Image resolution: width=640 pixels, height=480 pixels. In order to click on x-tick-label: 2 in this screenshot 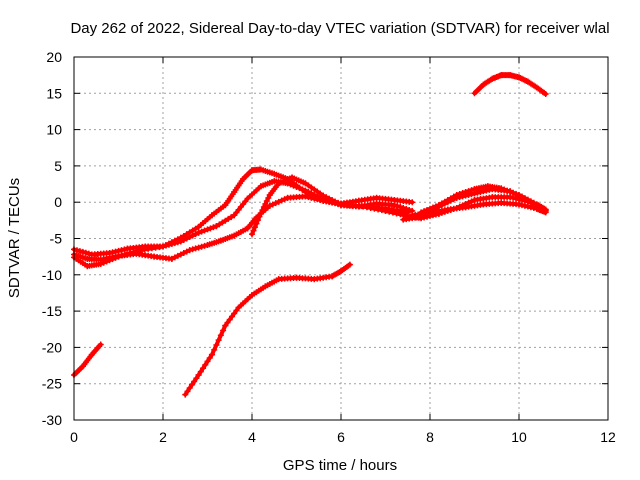, I will do `click(163, 437)`.